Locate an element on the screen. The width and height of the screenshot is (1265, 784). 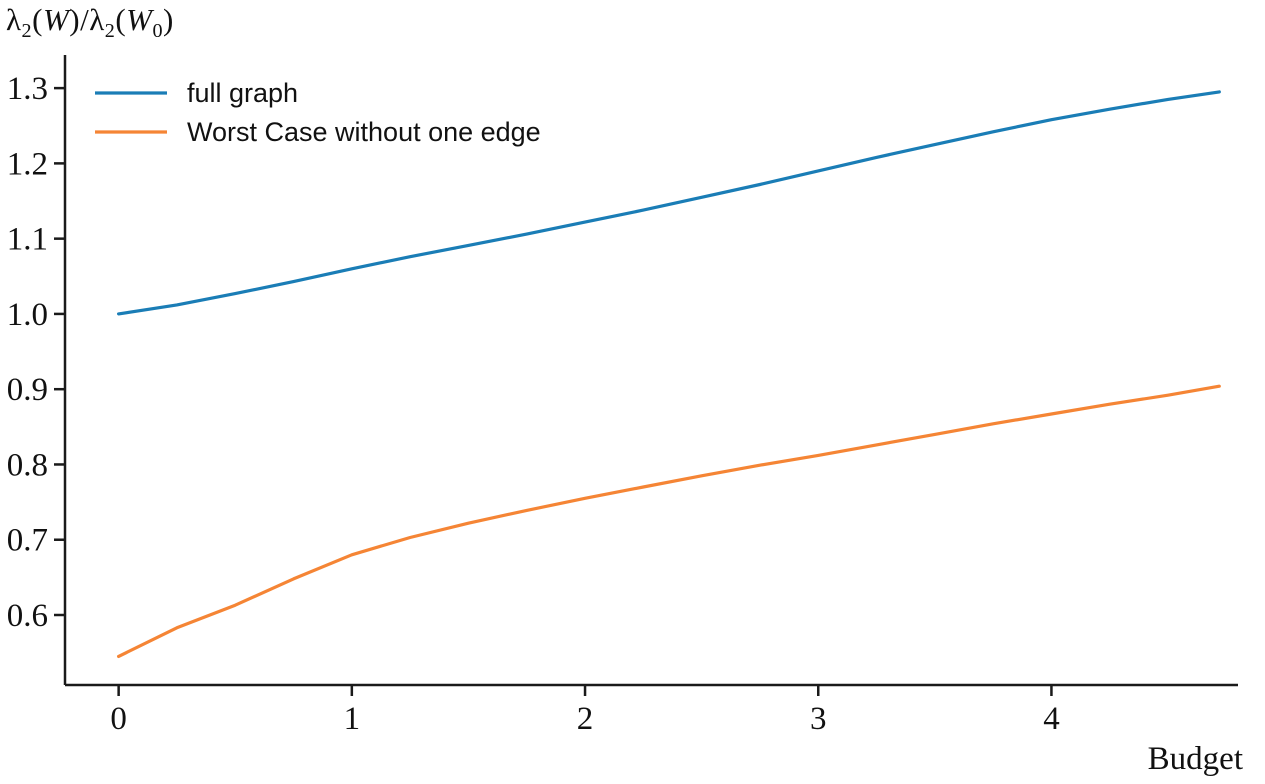
x-tick-label: 1 is located at coordinates (352, 719).